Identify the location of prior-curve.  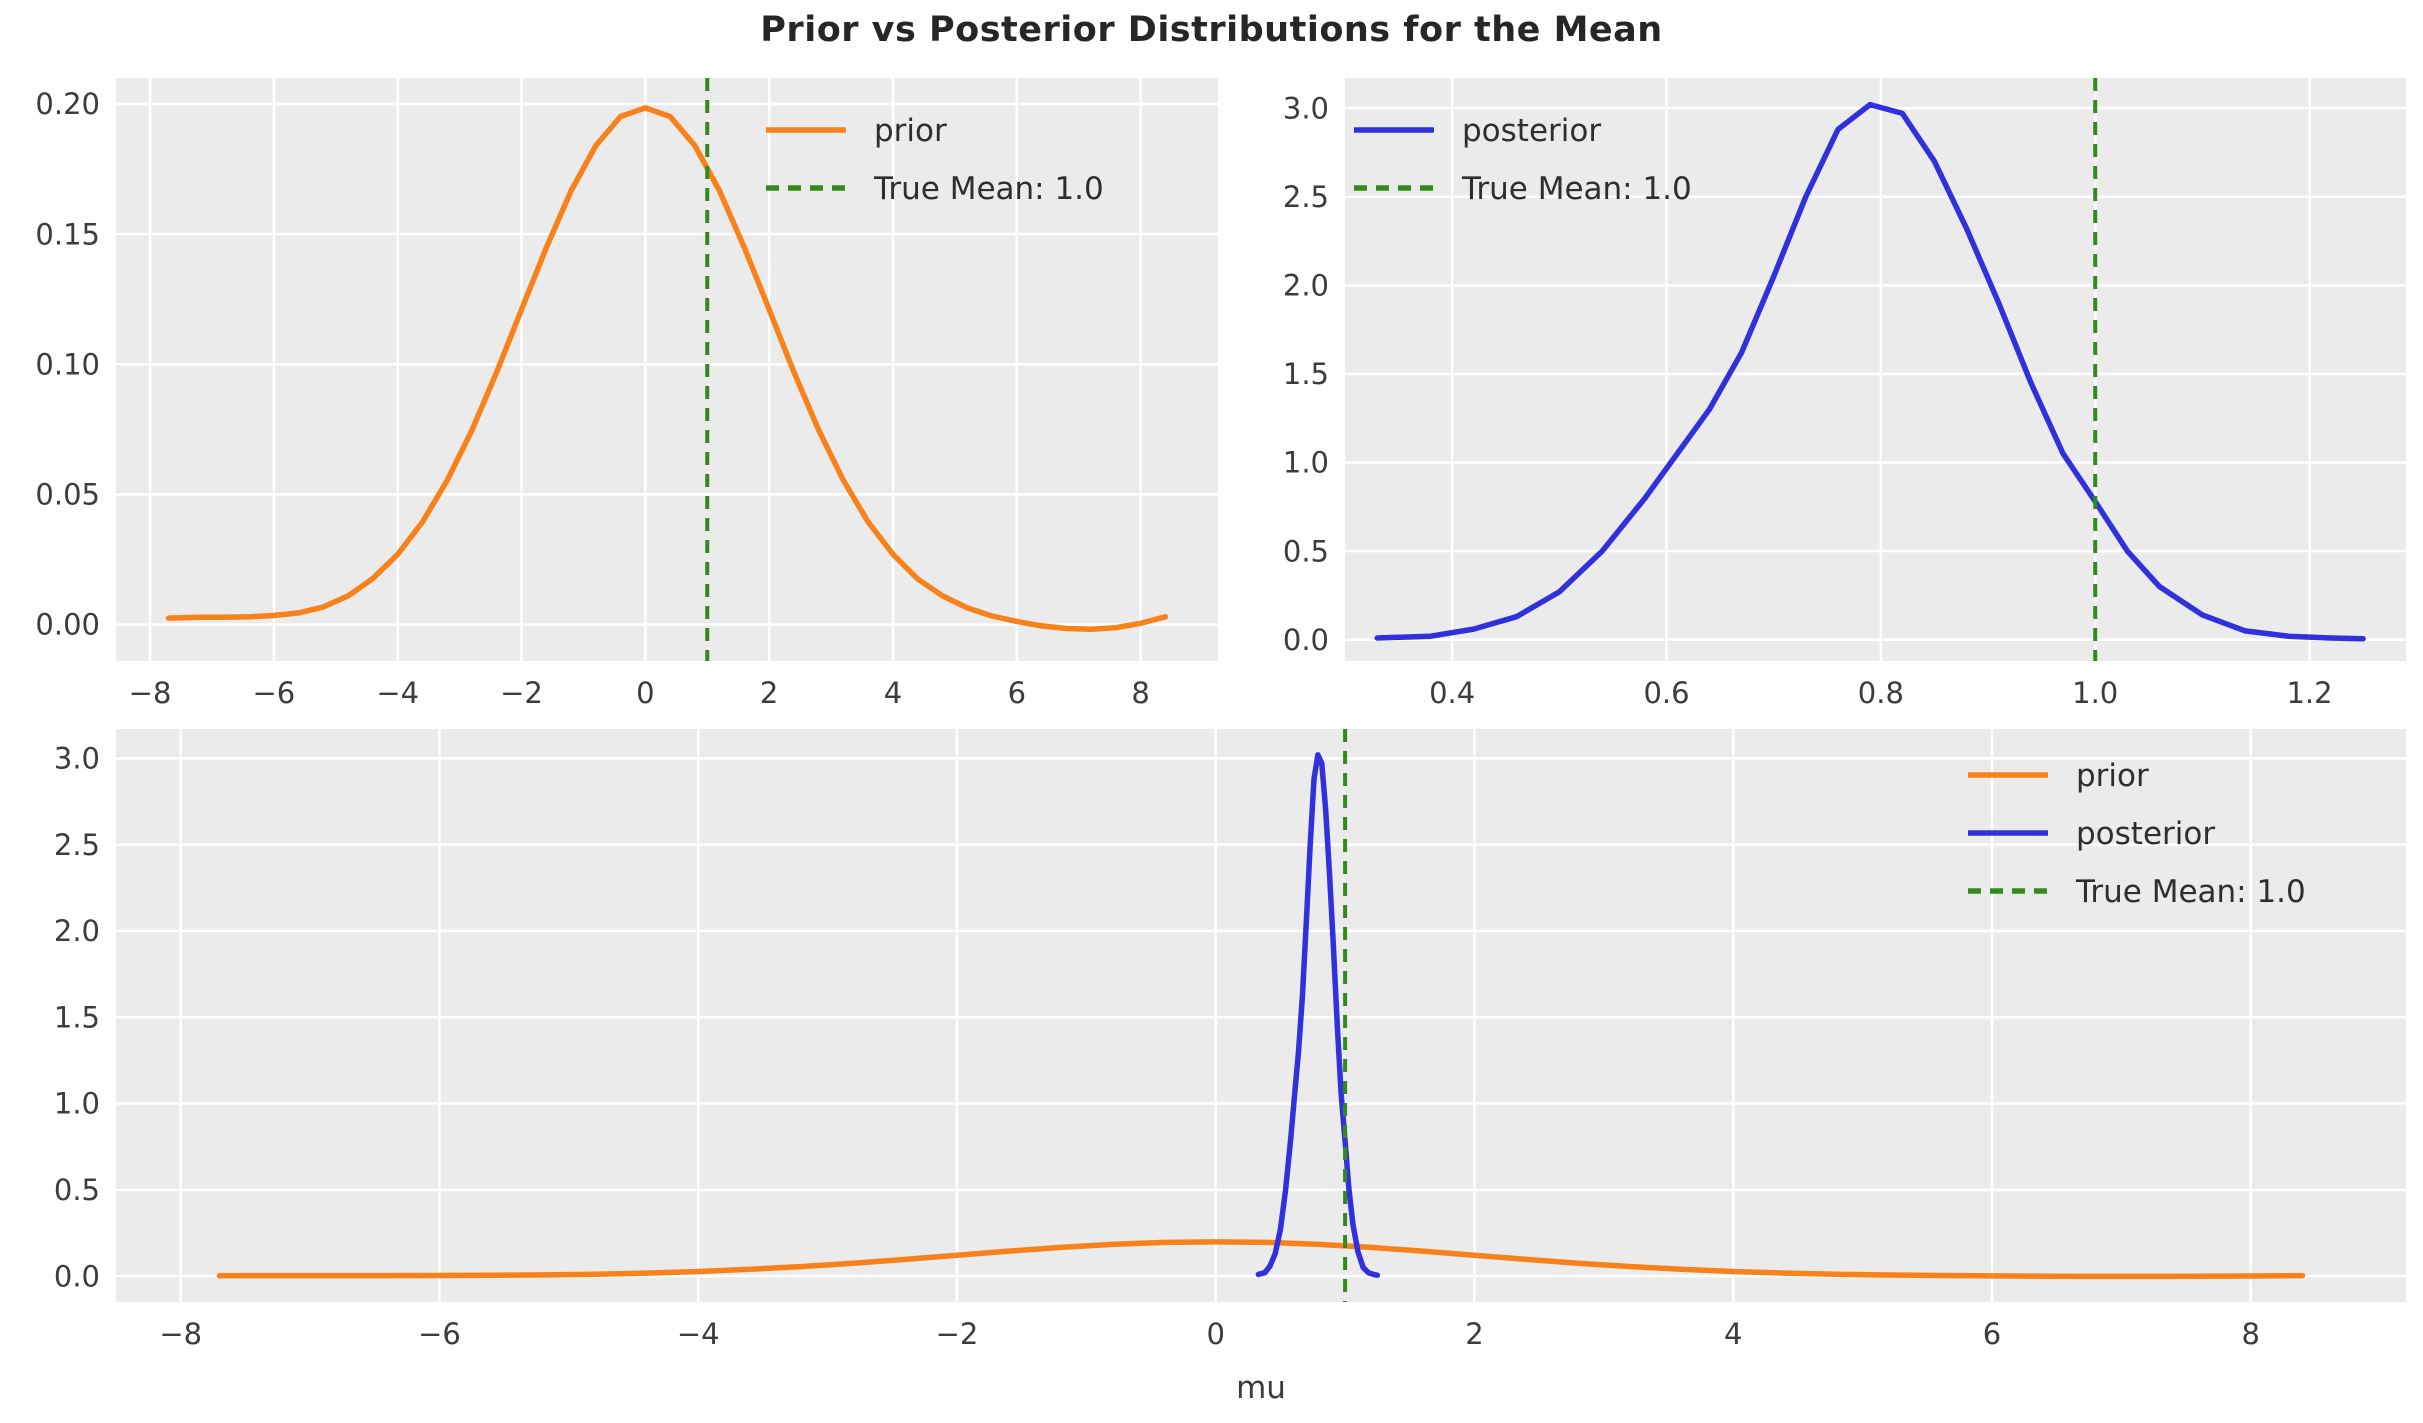
(1261, 1259).